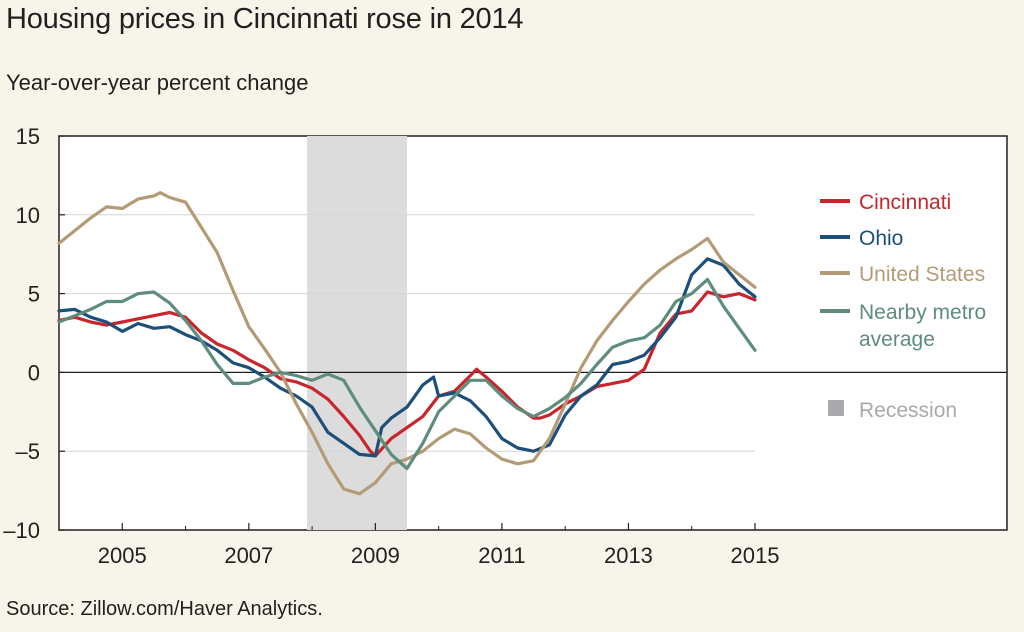 This screenshot has height=632, width=1024. What do you see at coordinates (28, 451) in the screenshot?
I see `y-tick-label: –5` at bounding box center [28, 451].